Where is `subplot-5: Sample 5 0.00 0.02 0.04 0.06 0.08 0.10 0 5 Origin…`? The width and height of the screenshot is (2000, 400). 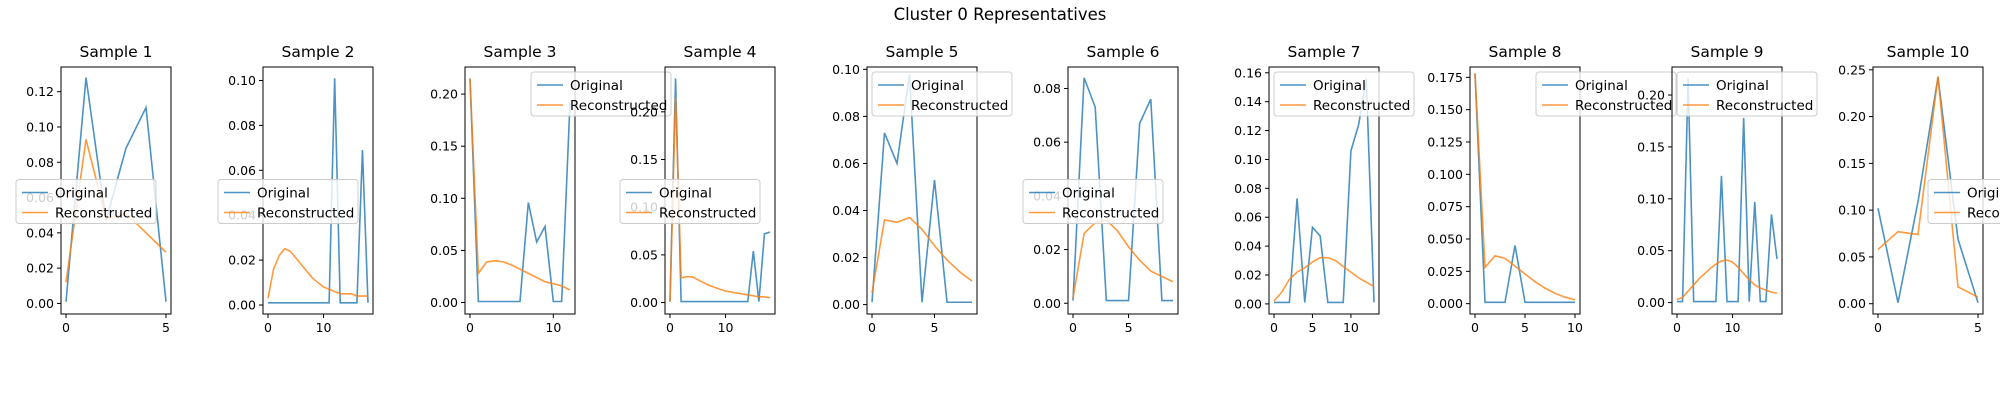 subplot-5: Sample 5 0.00 0.02 0.04 0.06 0.08 0.10 0 5 Origin… is located at coordinates (922, 189).